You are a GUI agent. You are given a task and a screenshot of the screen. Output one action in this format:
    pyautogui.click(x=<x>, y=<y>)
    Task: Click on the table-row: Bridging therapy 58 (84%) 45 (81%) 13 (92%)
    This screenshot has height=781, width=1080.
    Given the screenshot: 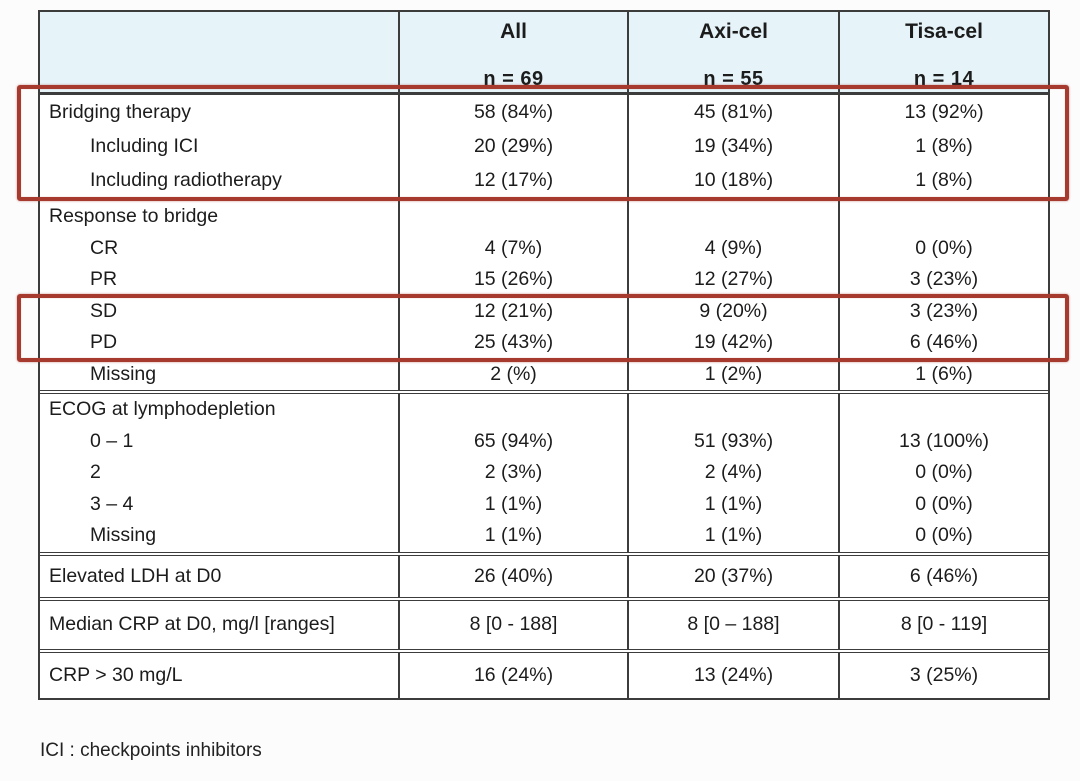 What is the action you would take?
    pyautogui.click(x=544, y=112)
    